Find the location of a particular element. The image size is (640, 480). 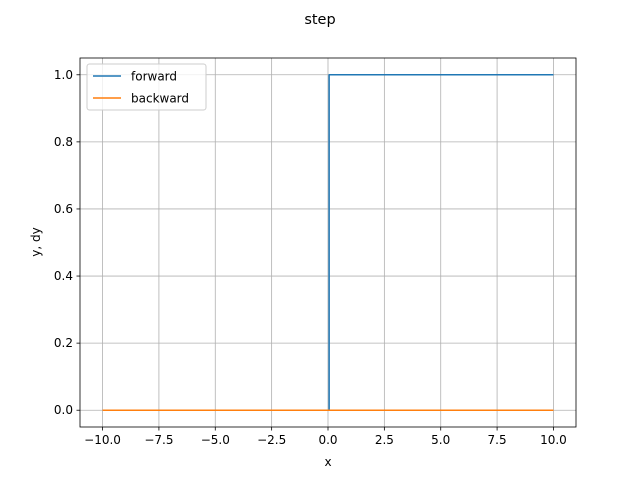

legend: forward backward is located at coordinates (146, 87).